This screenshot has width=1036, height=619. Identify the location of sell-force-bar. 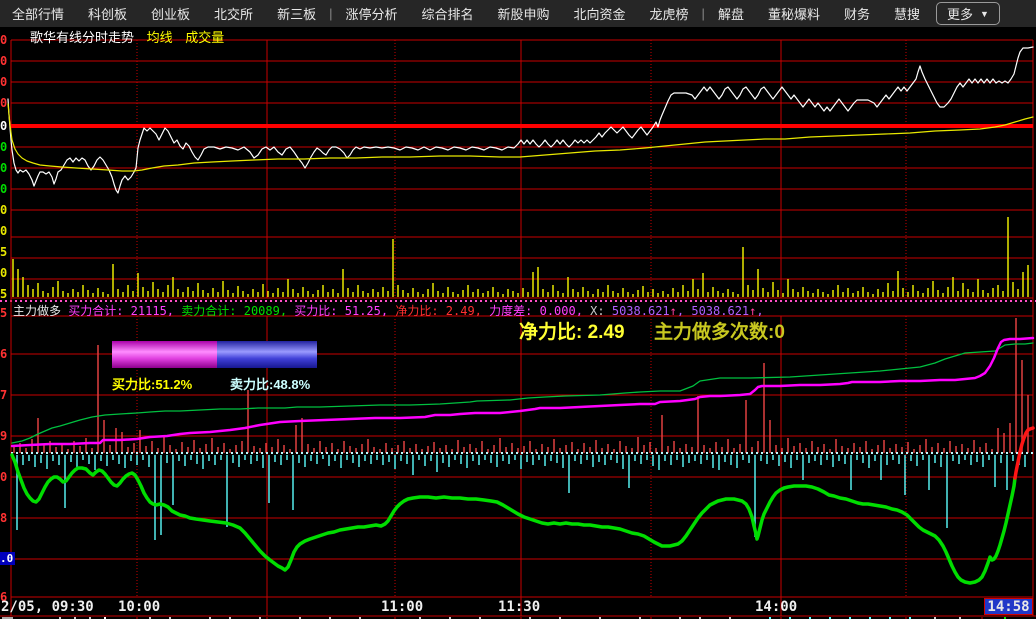
(266, 354).